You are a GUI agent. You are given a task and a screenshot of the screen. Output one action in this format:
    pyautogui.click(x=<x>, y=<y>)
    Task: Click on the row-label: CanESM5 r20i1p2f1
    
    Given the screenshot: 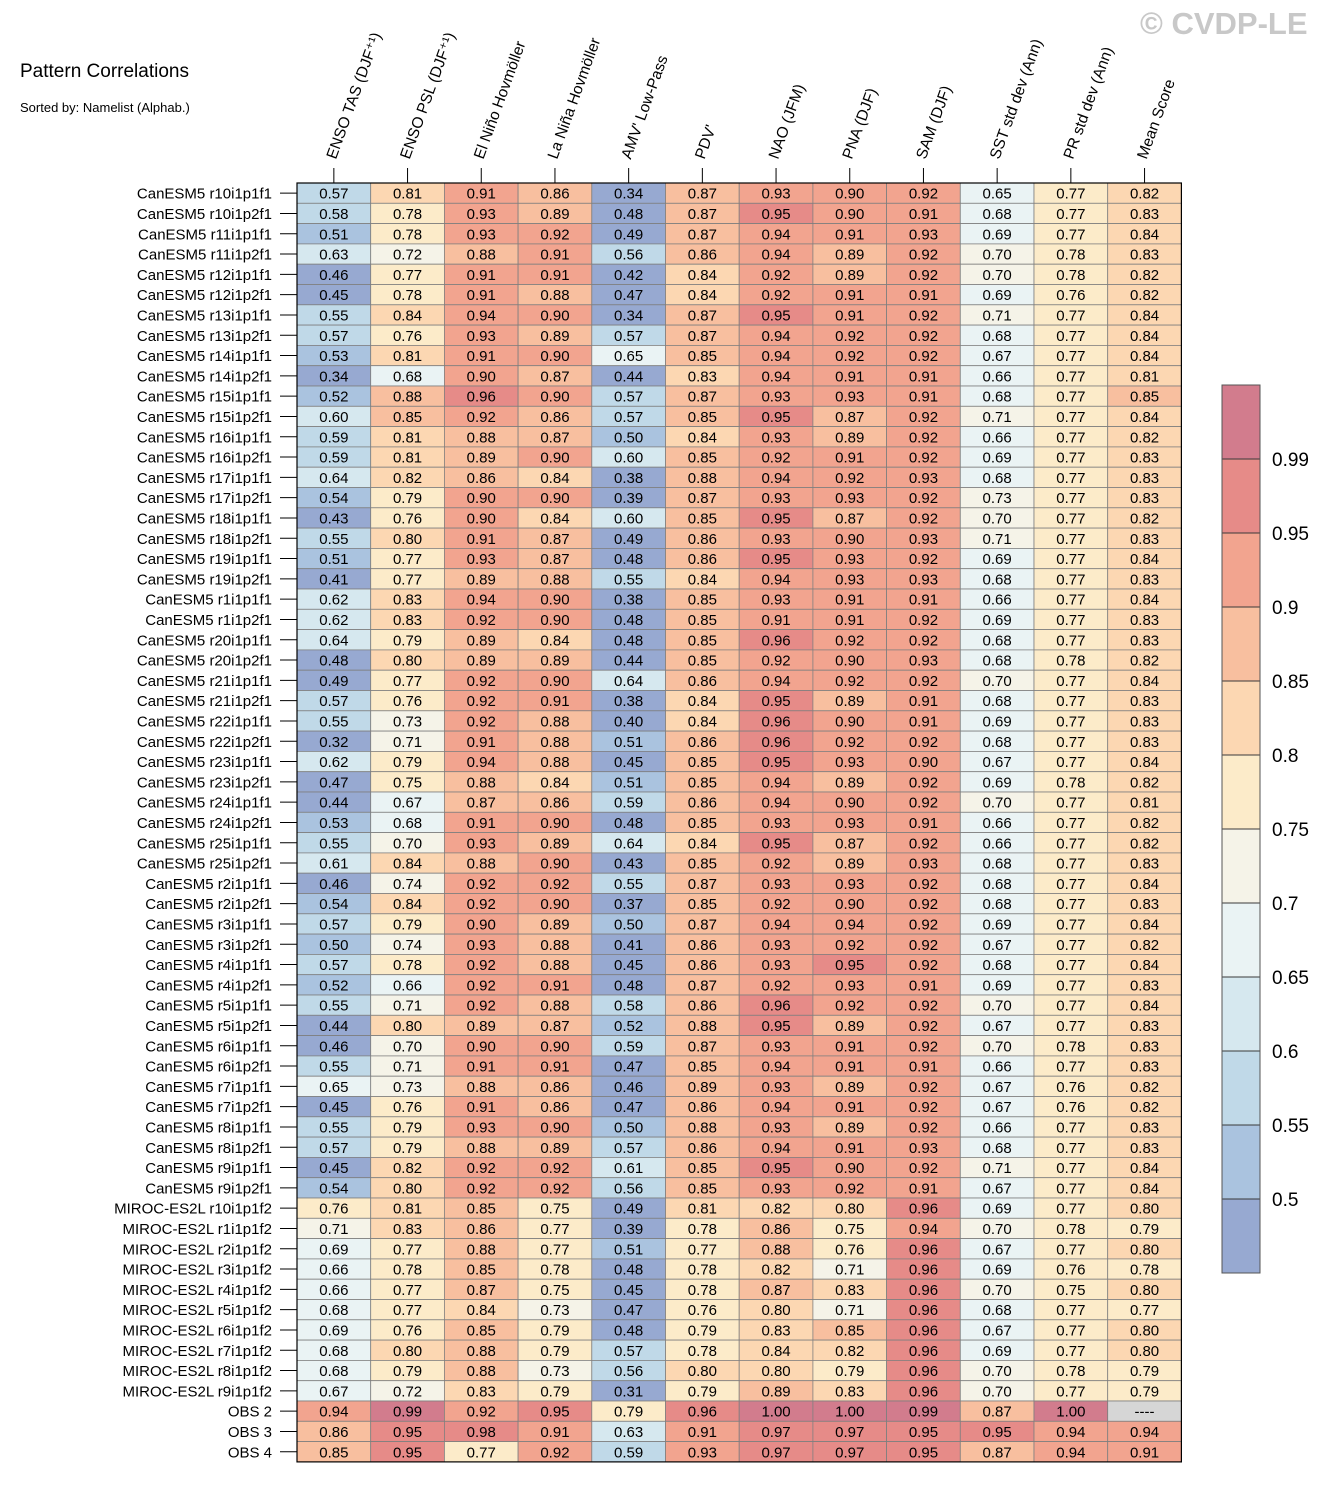 What is the action you would take?
    pyautogui.click(x=204, y=661)
    